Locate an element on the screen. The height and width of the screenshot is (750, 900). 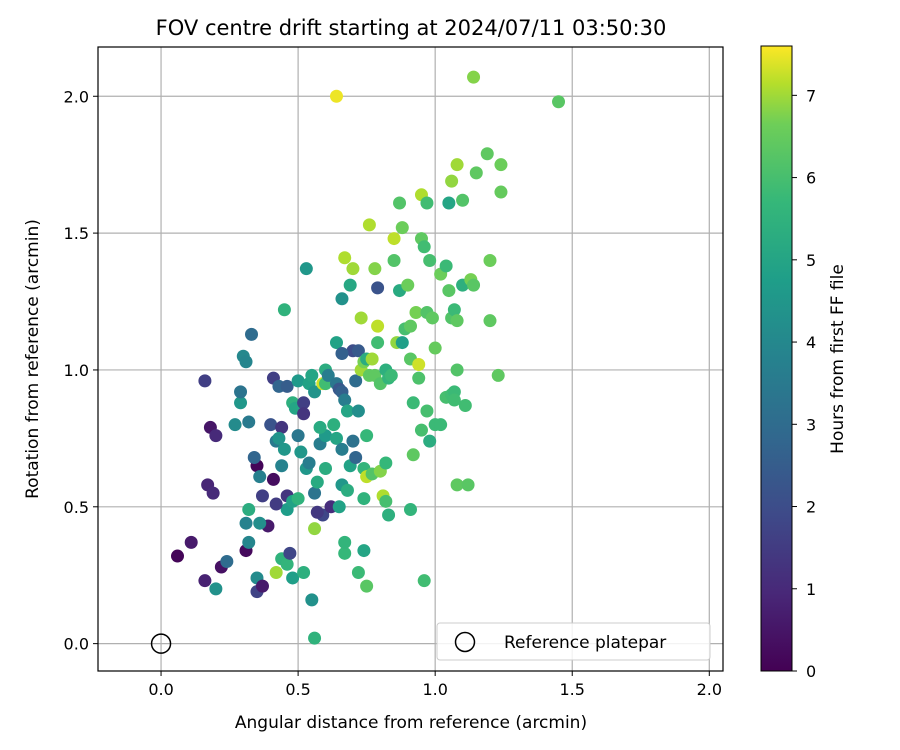
legend: Reference platepar is located at coordinates (573, 641).